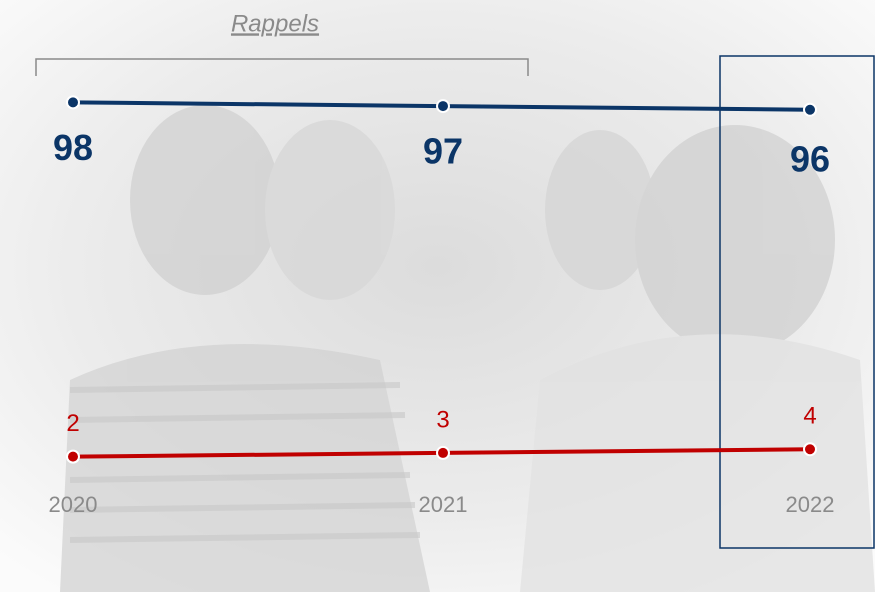 This screenshot has height=592, width=875. Describe the element at coordinates (442, 419) in the screenshot. I see `data-label: 3` at that location.